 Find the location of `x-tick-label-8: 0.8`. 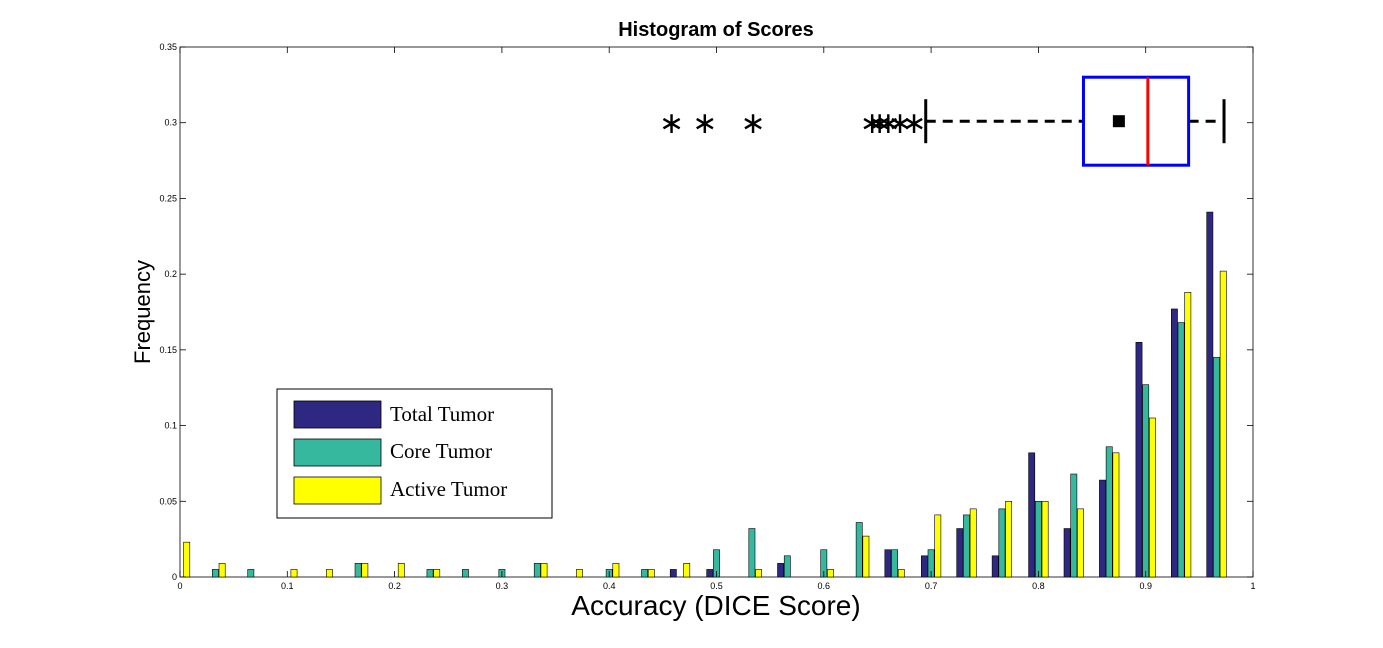

x-tick-label-8: 0.8 is located at coordinates (1038, 586).